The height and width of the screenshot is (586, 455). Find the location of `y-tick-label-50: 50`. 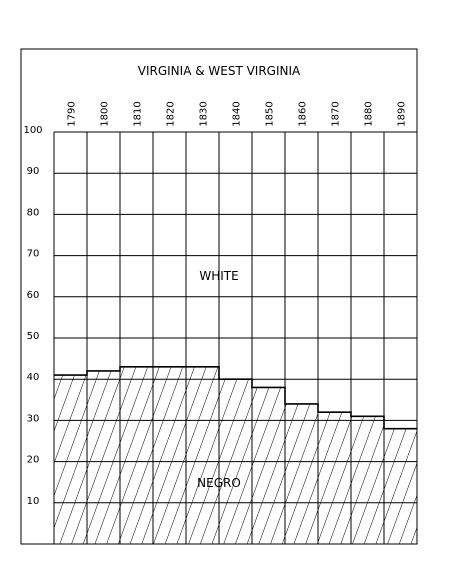

y-tick-label-50: 50 is located at coordinates (33, 336).